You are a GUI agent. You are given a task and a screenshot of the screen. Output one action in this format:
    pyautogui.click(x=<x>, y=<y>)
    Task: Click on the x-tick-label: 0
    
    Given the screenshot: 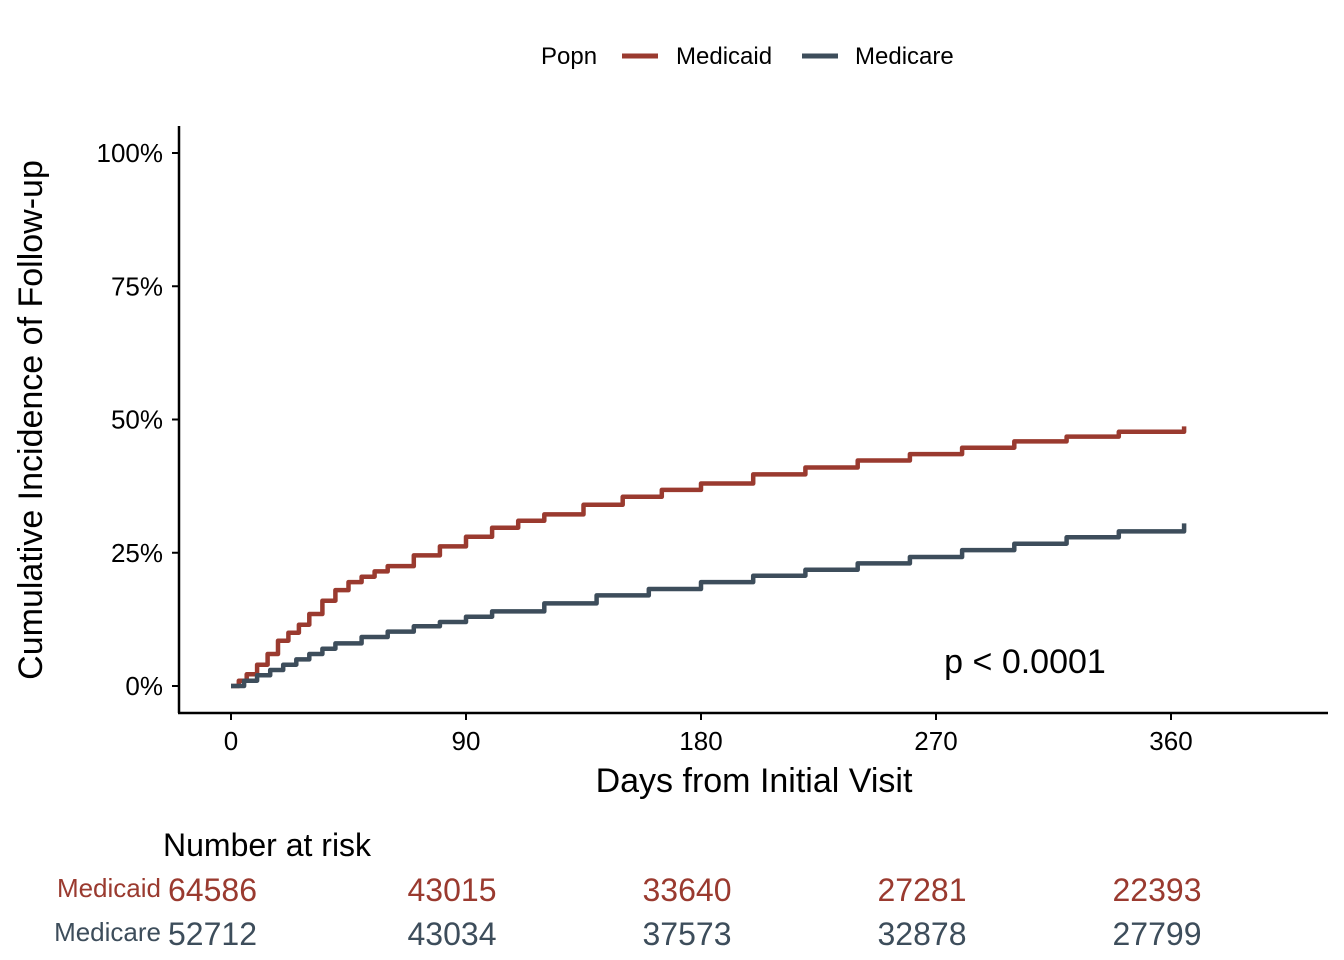 What is the action you would take?
    pyautogui.click(x=231, y=741)
    